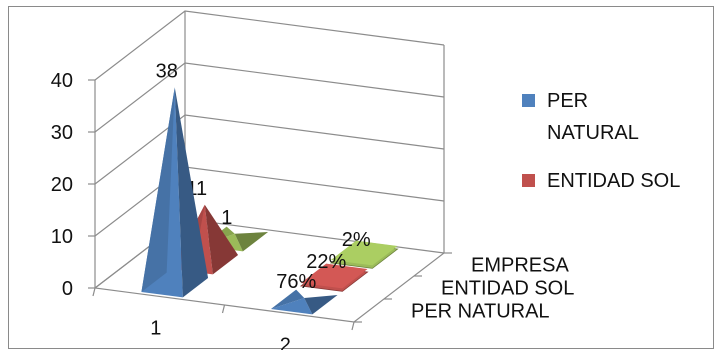  I want to click on x-category-label: 1, so click(155, 329).